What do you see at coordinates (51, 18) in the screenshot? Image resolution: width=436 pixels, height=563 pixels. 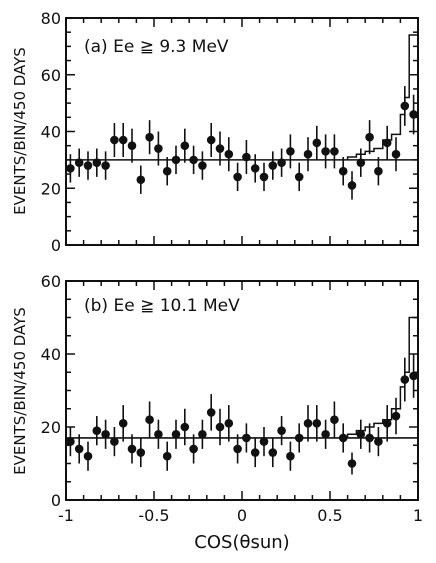 I see `y-tick-label-a: 80` at bounding box center [51, 18].